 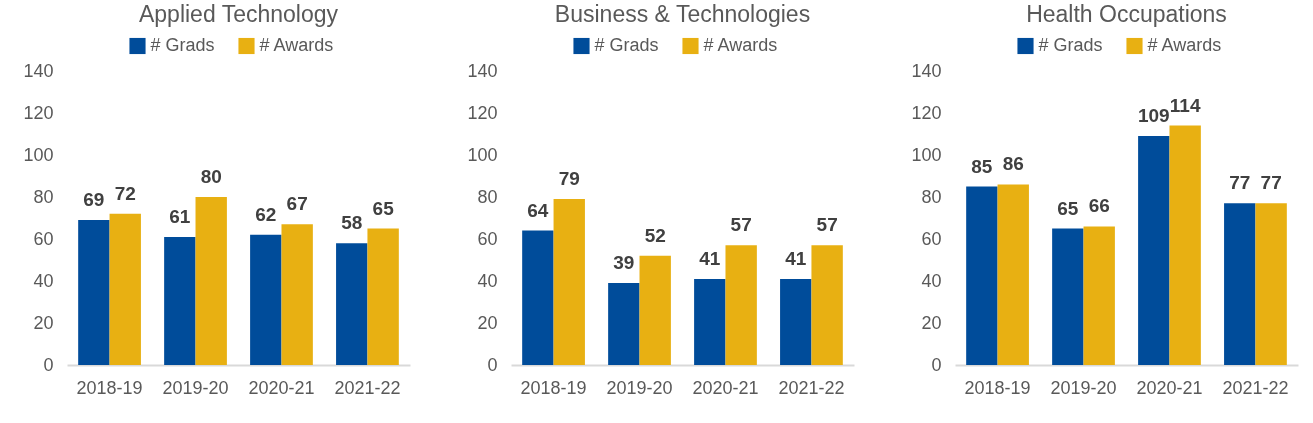 I want to click on data-label: 52, so click(x=655, y=235).